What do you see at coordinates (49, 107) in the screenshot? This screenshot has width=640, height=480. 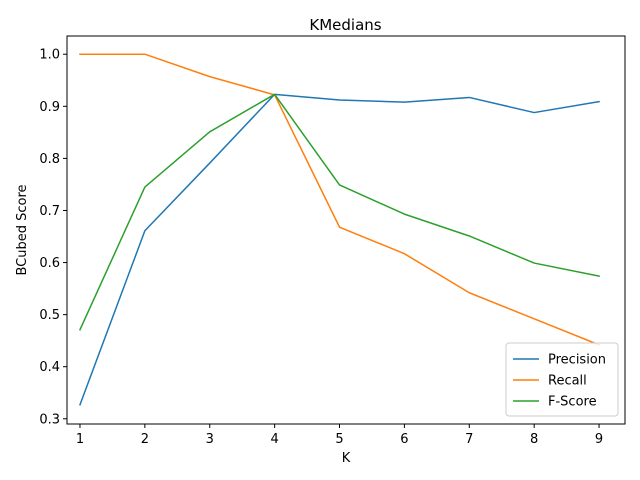 I see `y-tick-label: 0.9` at bounding box center [49, 107].